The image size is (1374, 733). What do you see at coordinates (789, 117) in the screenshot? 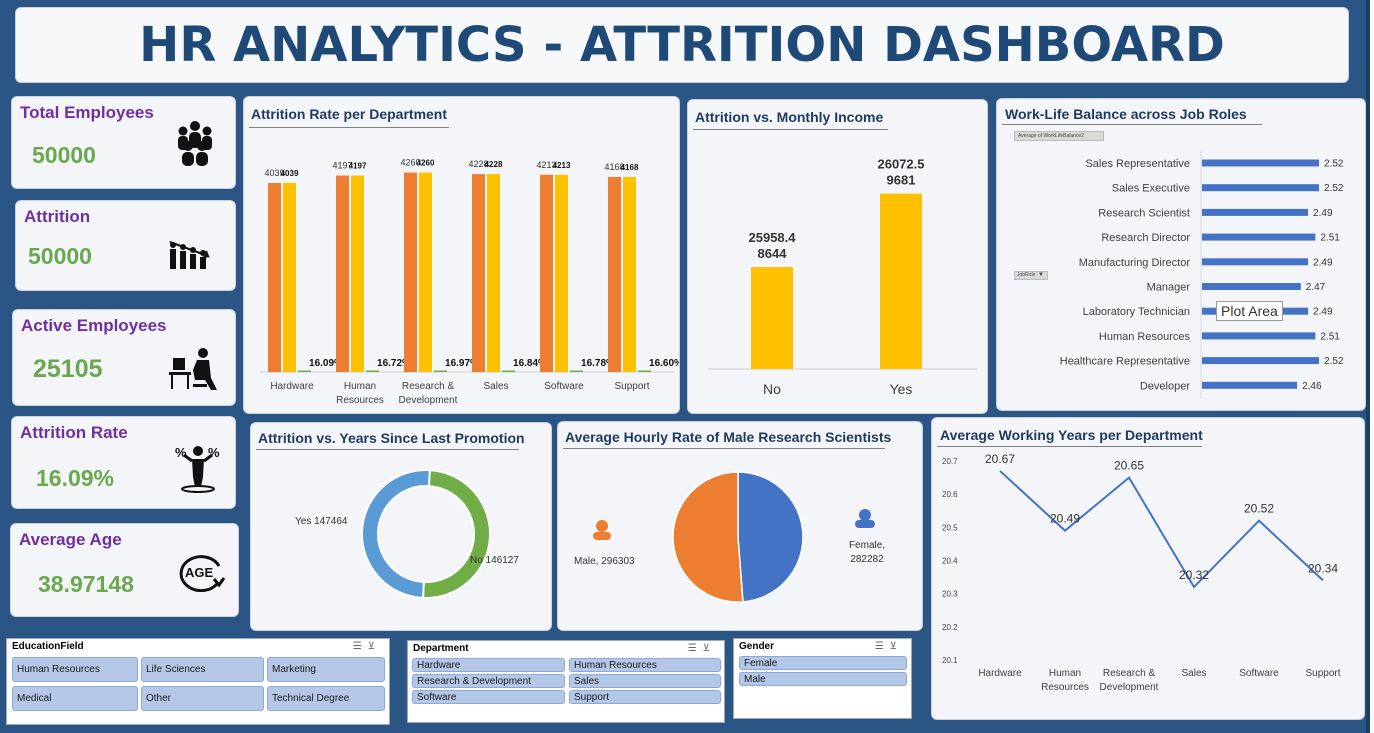
I see `chart-title: Attrition vs. Monthly Income` at bounding box center [789, 117].